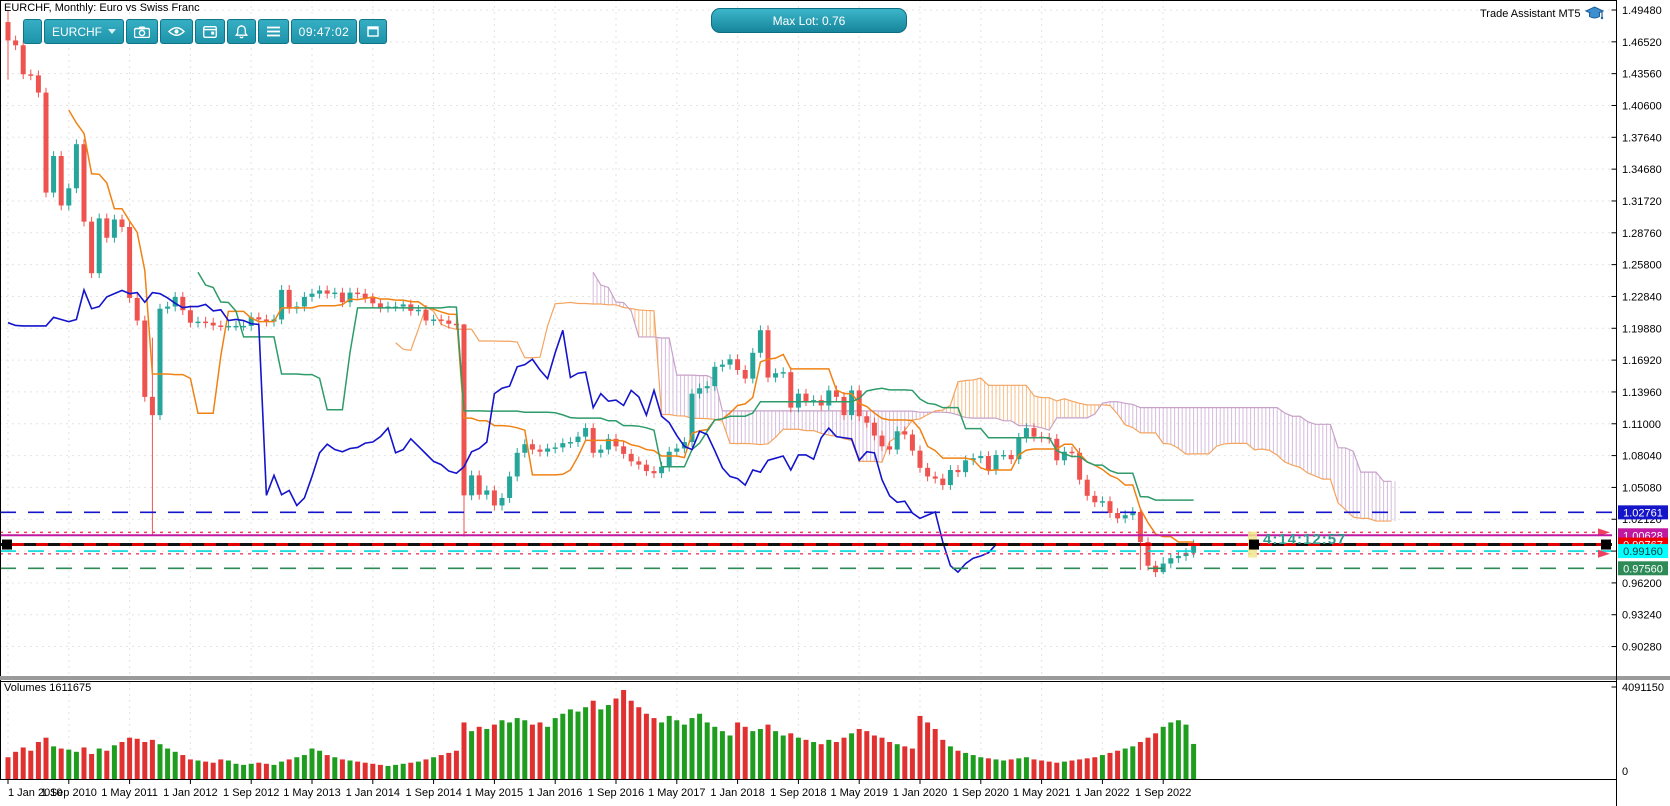 This screenshot has height=806, width=1670. I want to click on svg-text: 1 Jan 2012, so click(190, 793).